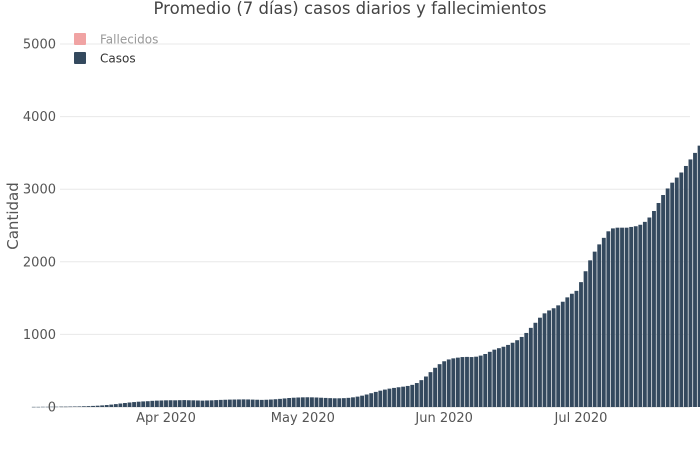  I want to click on y-axis-ticks: 0 1000 2000 3000 4000 5000, so click(39, 227).